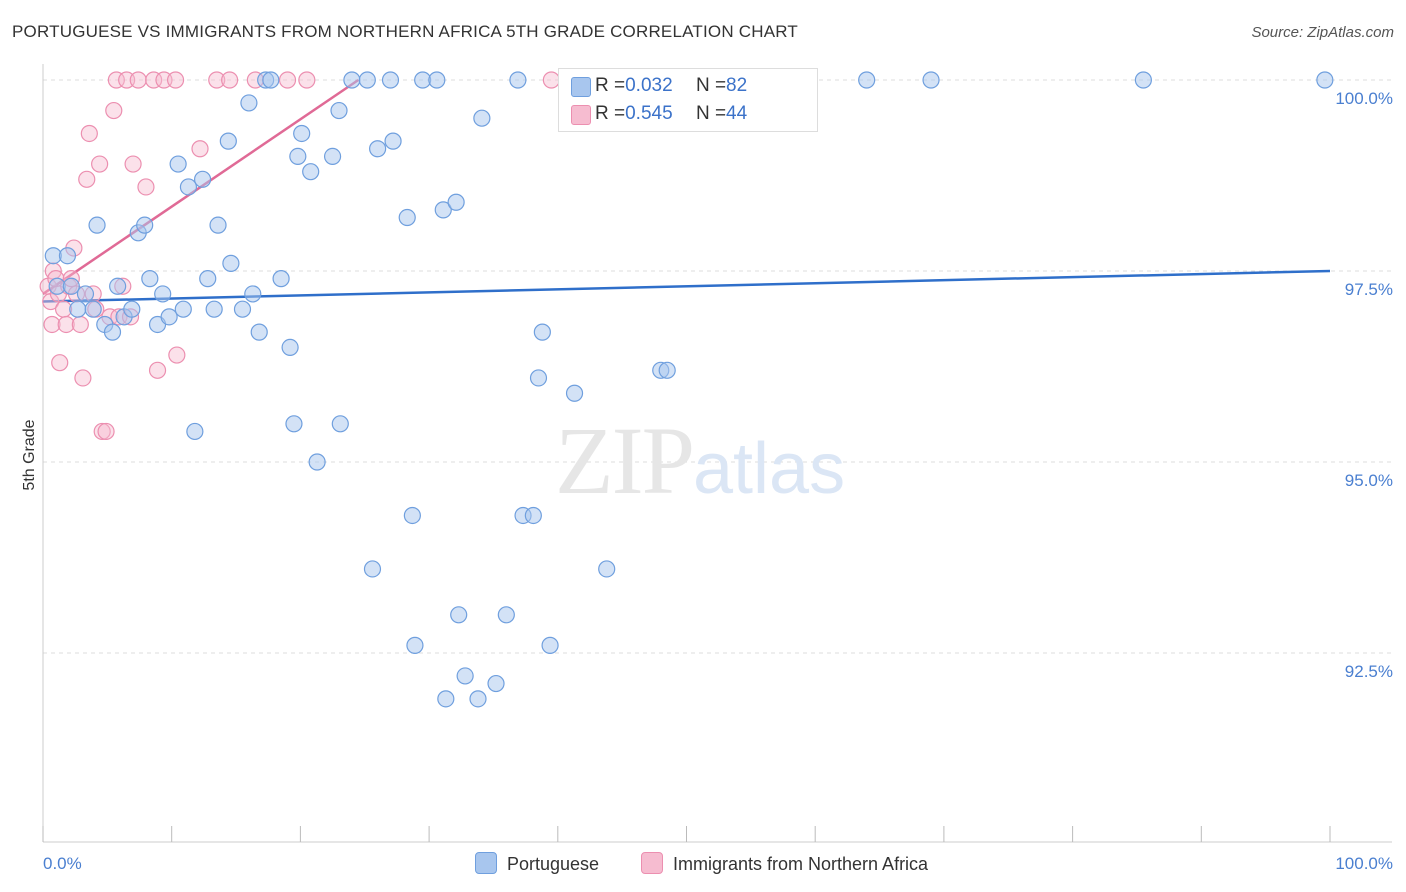 The width and height of the screenshot is (1406, 892). Describe the element at coordinates (1369, 289) in the screenshot. I see `y-tick-label: 97.5%` at that location.